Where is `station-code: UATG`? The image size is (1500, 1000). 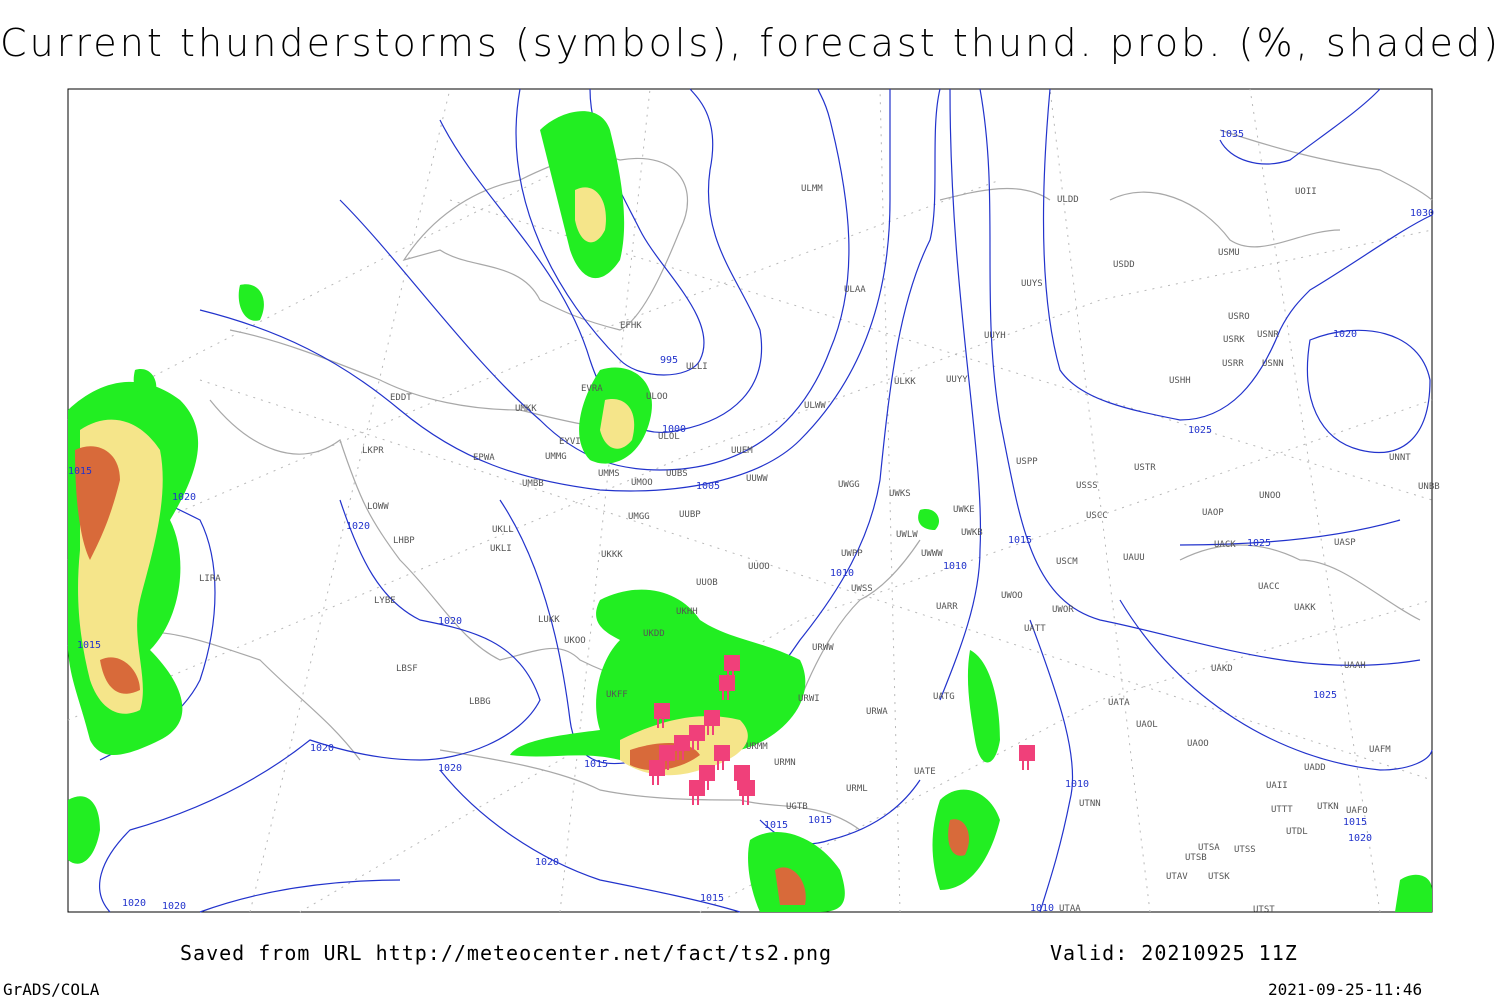 station-code: UATG is located at coordinates (944, 697).